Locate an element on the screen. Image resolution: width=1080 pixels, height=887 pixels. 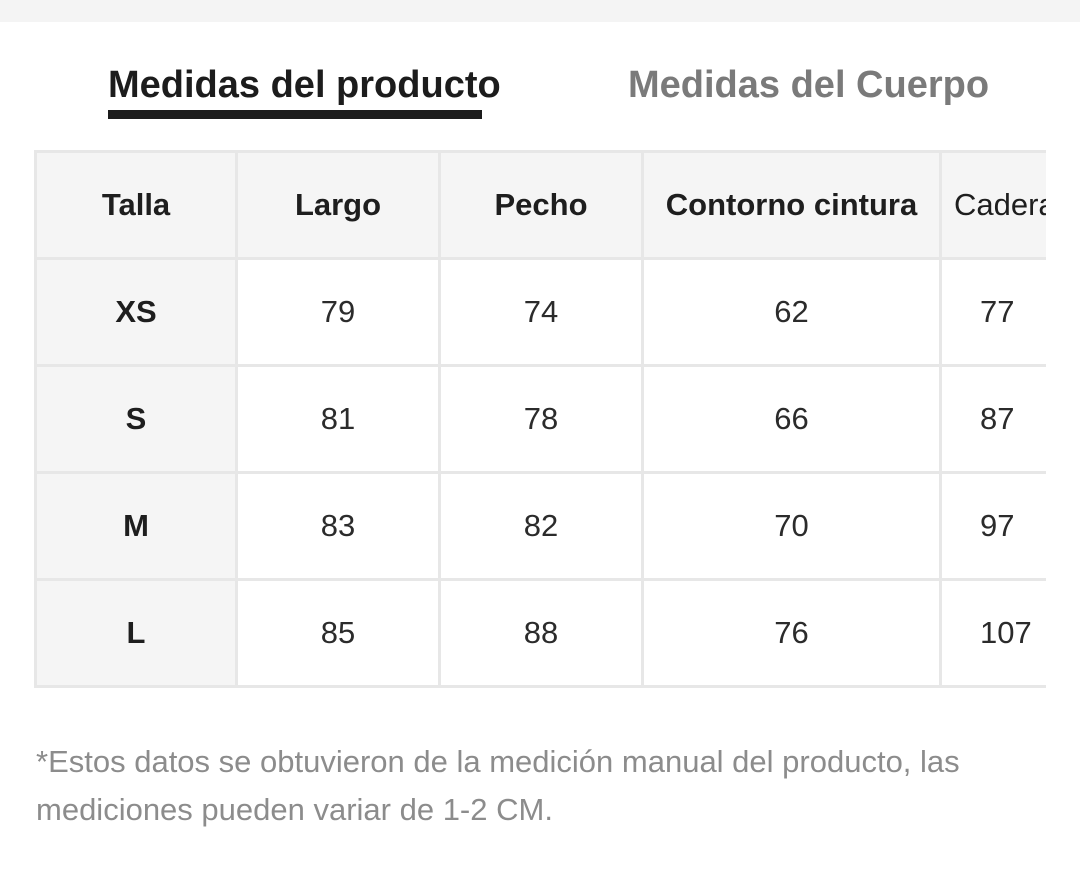
hips-cell: 77 is located at coordinates (992, 312).